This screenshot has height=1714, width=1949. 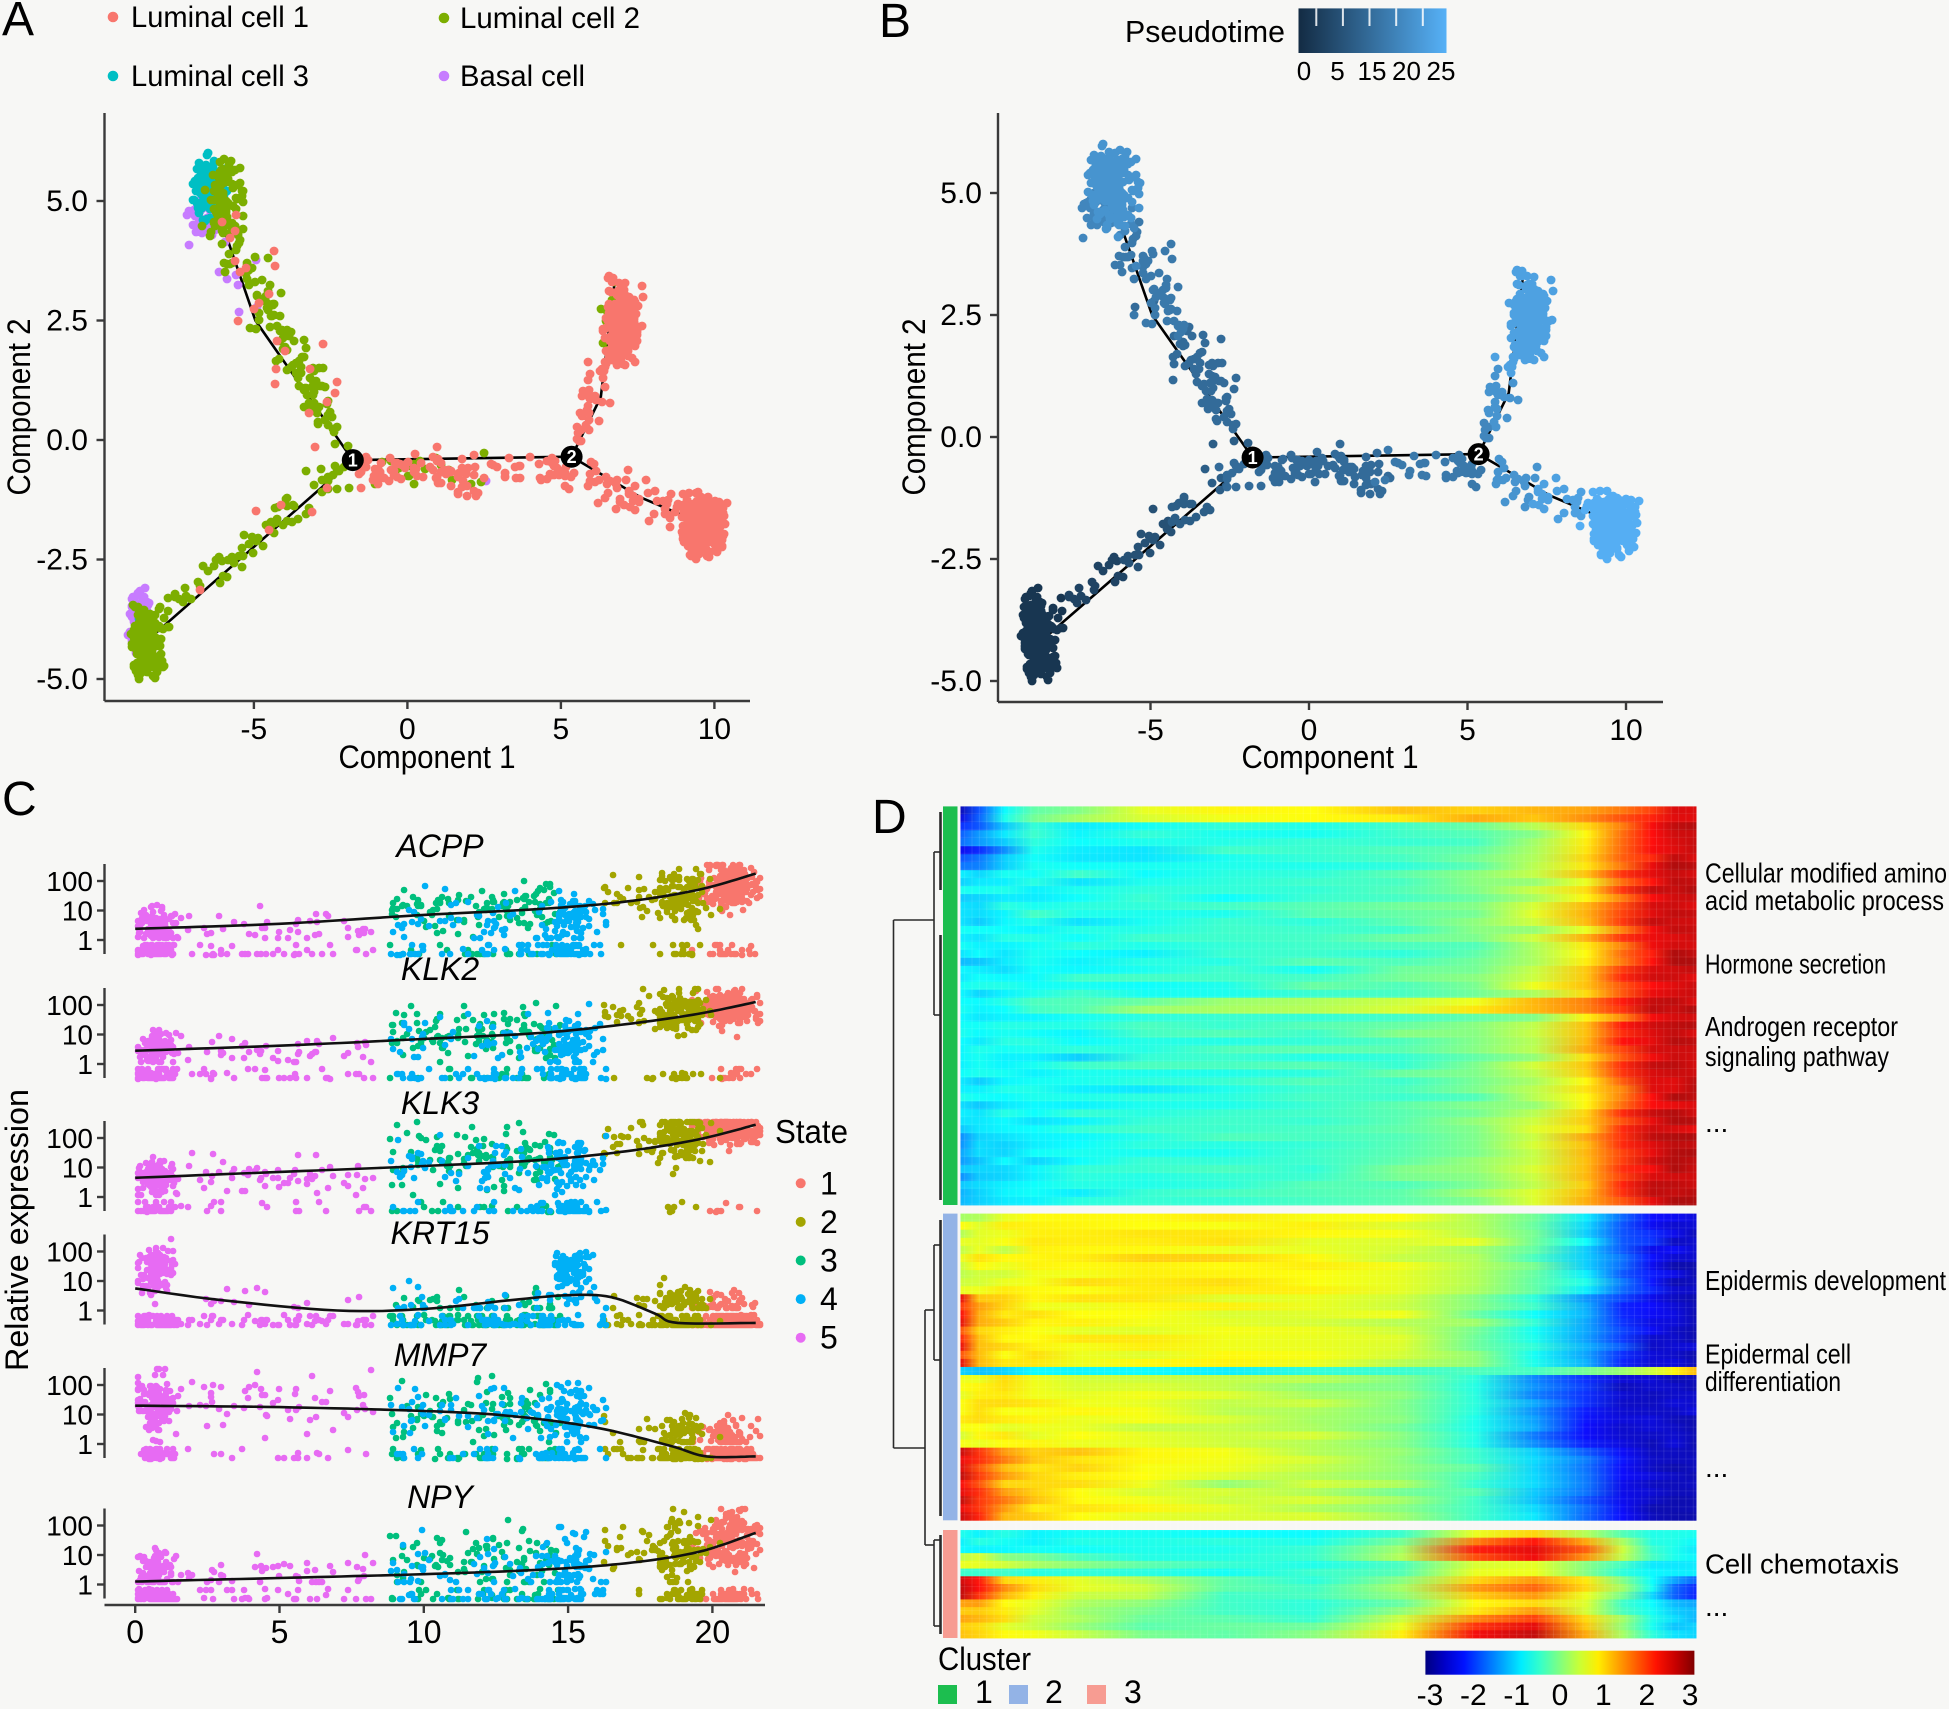 I want to click on svg-text: Hormone secretion, so click(x=1795, y=964).